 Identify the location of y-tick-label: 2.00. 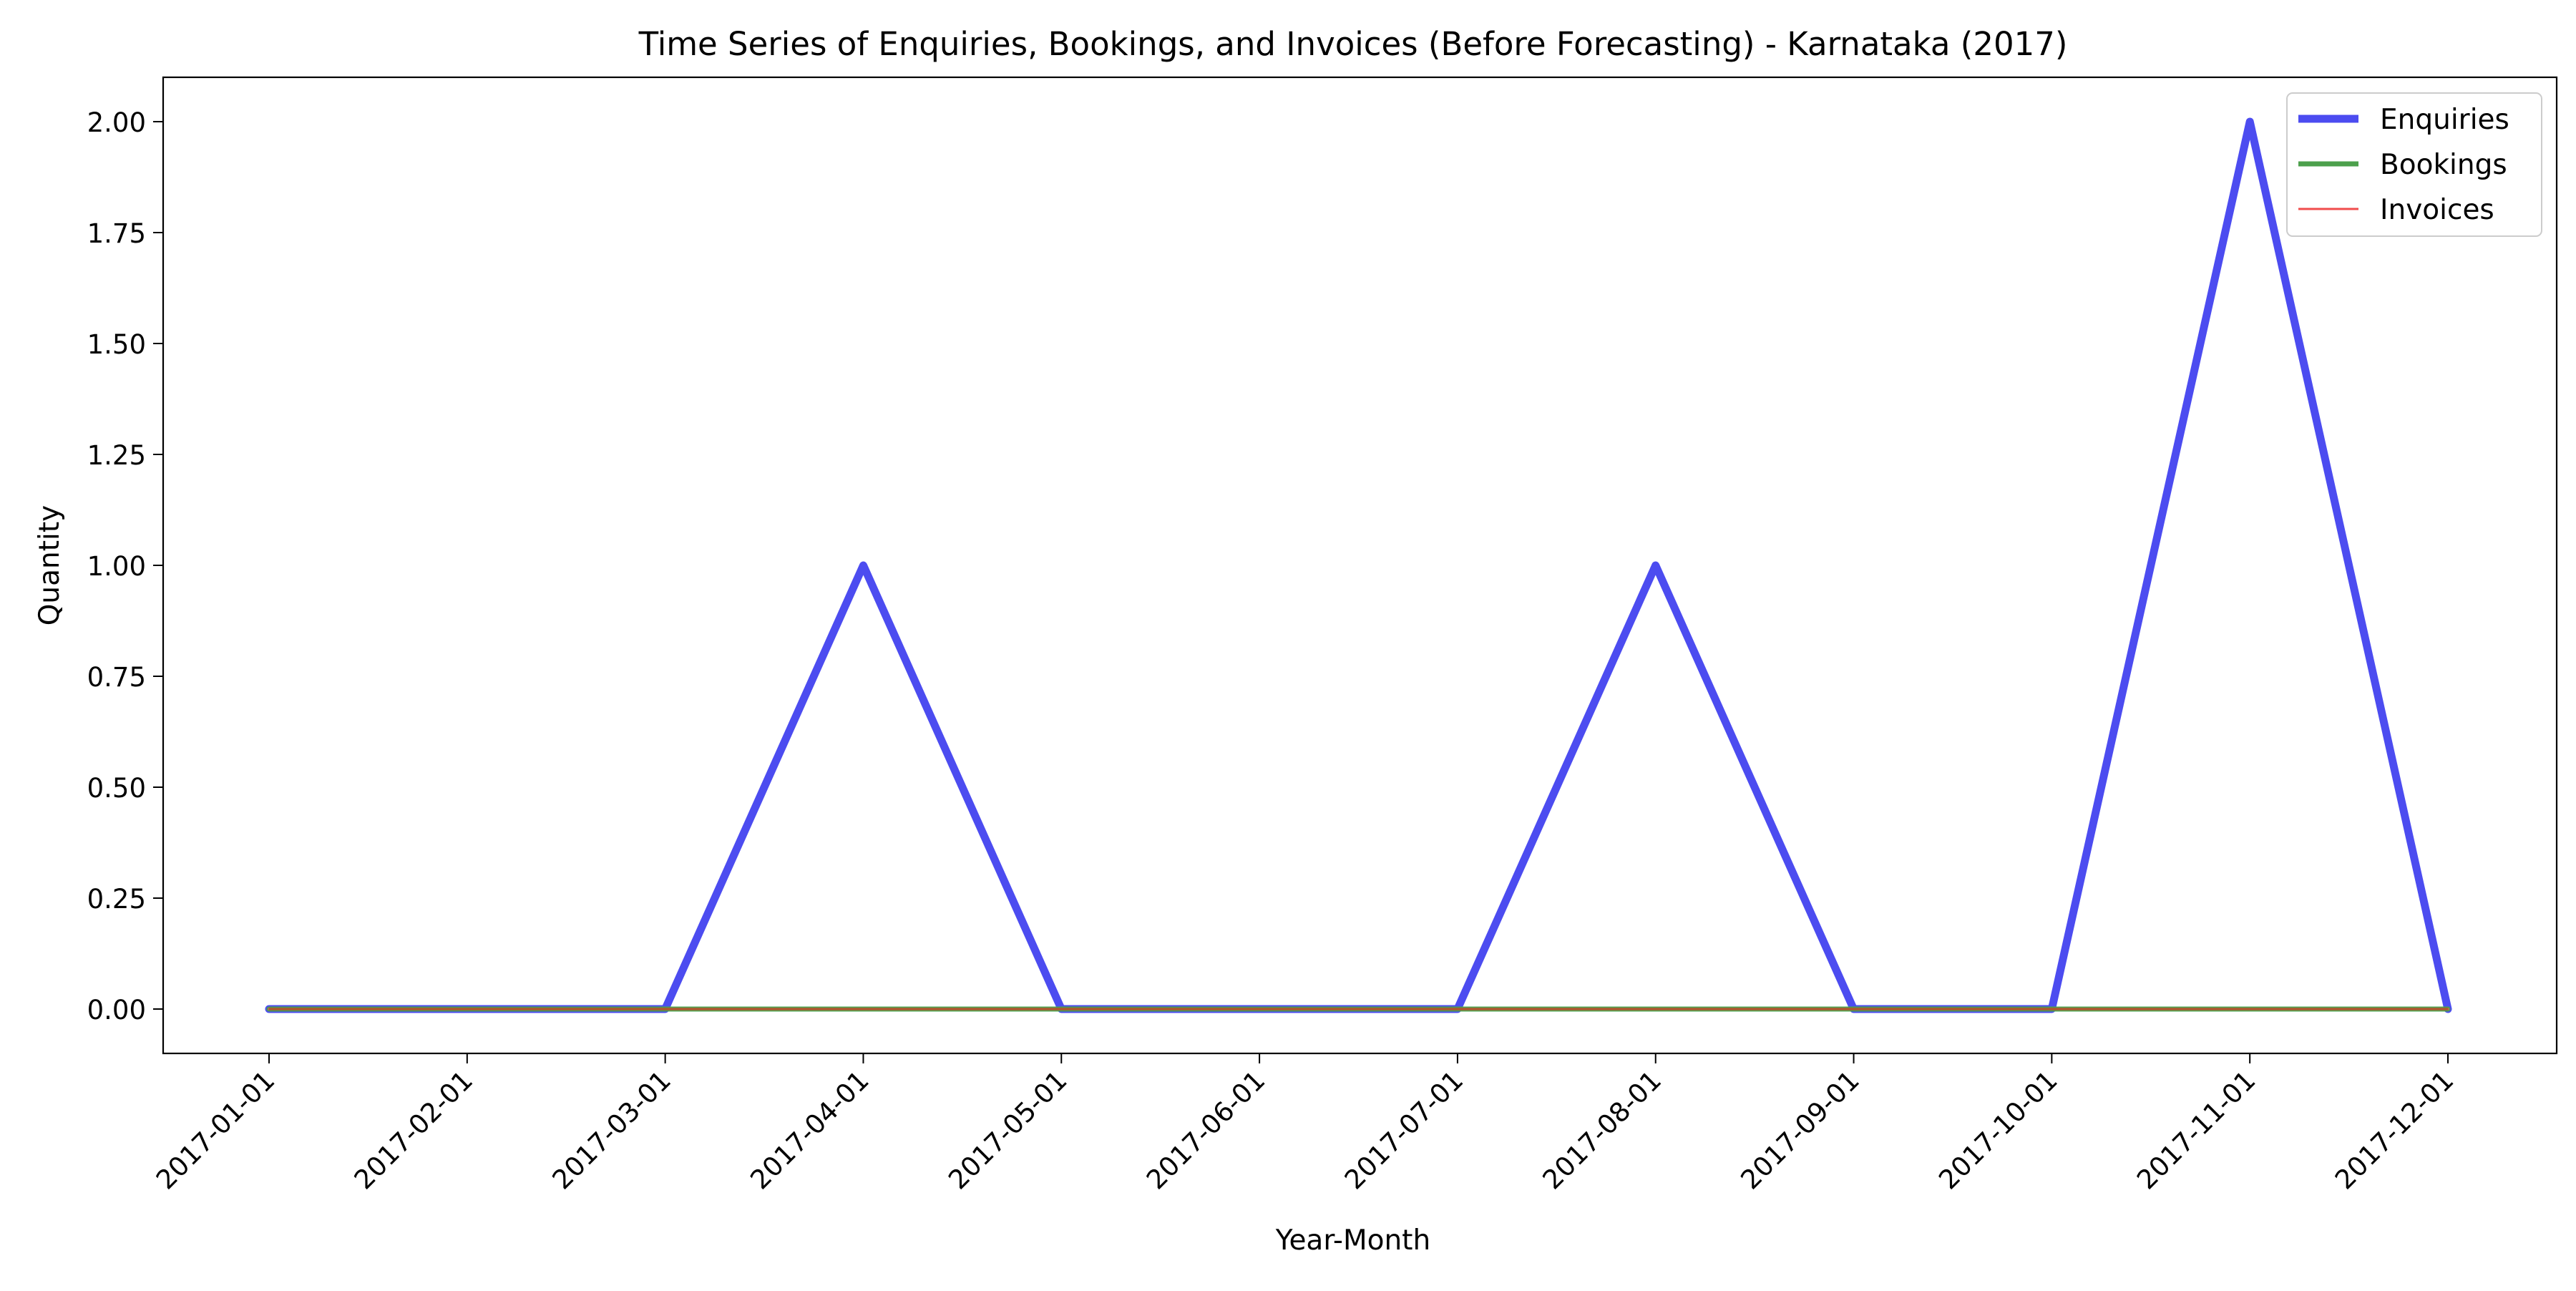
(116, 122).